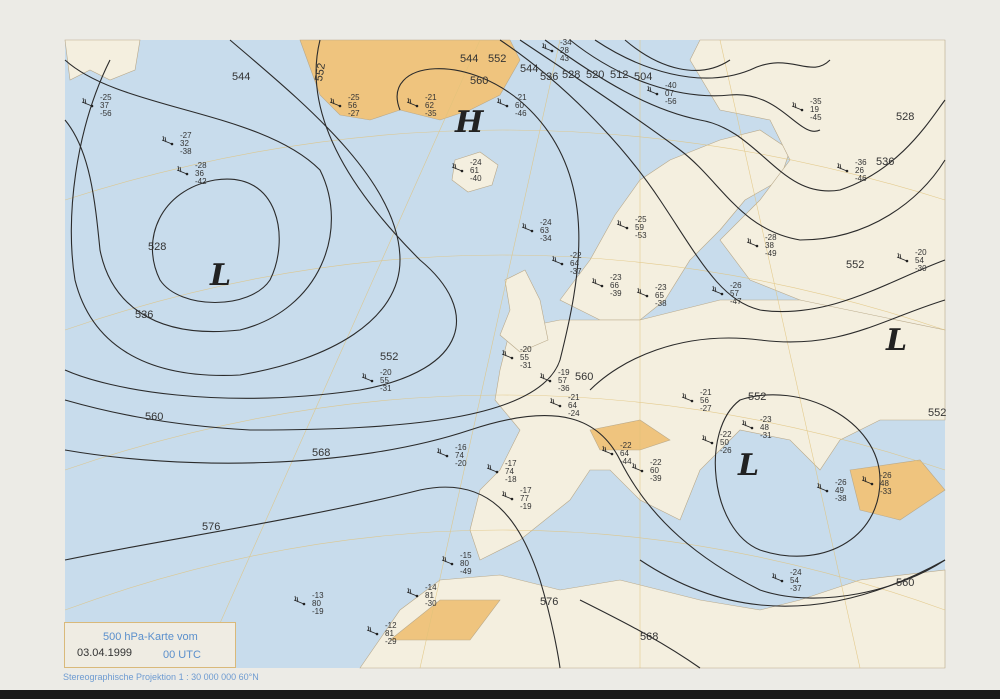 The width and height of the screenshot is (1000, 699). What do you see at coordinates (669, 93) in the screenshot?
I see `station-value-td: 07` at bounding box center [669, 93].